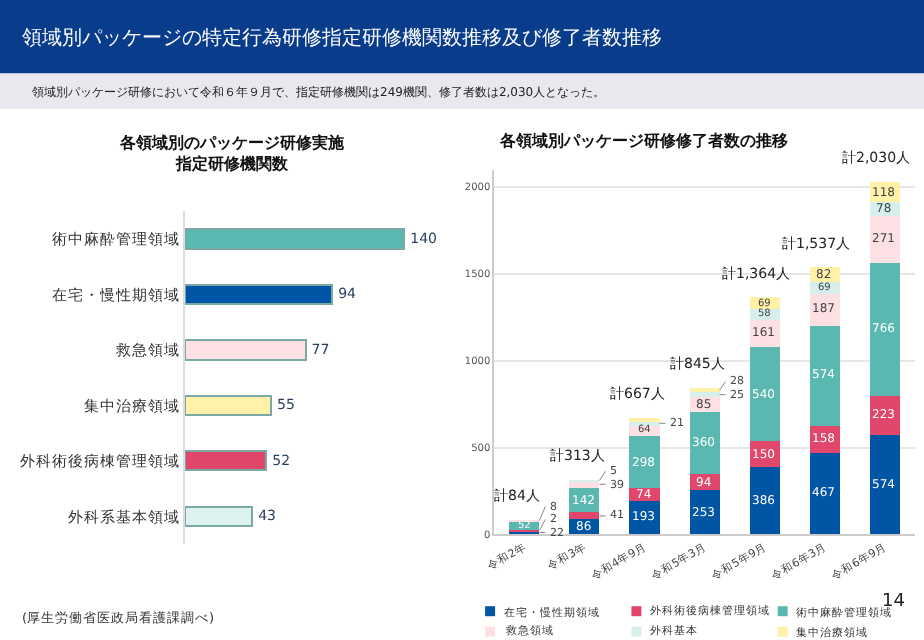 The height and width of the screenshot is (640, 924). Describe the element at coordinates (643, 141) in the screenshot. I see `chart-title: 各領域別パッケージ研修修了者数の推移` at that location.